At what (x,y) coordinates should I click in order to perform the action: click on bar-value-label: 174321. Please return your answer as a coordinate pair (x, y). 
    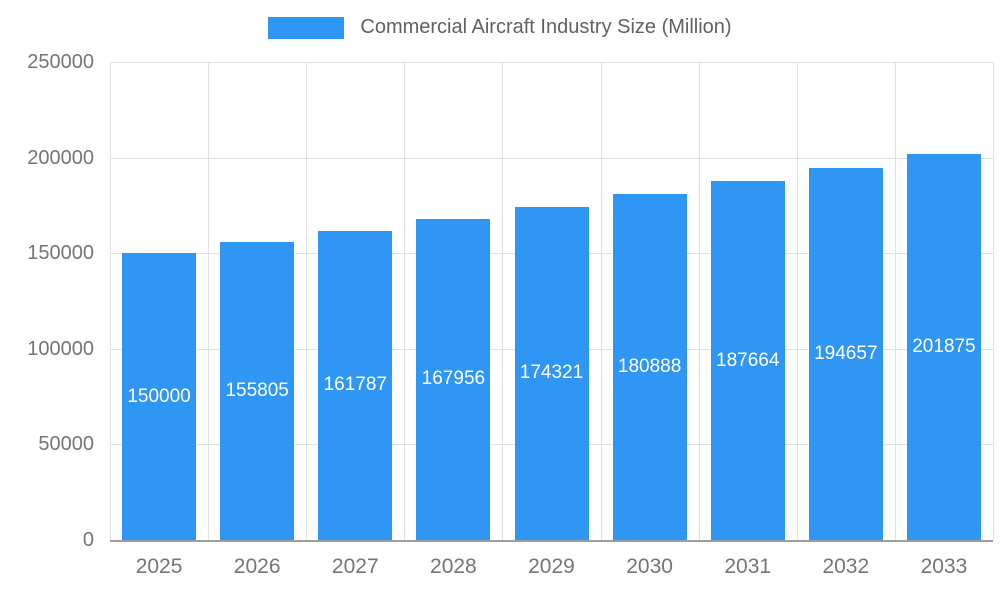
    Looking at the image, I should click on (551, 373).